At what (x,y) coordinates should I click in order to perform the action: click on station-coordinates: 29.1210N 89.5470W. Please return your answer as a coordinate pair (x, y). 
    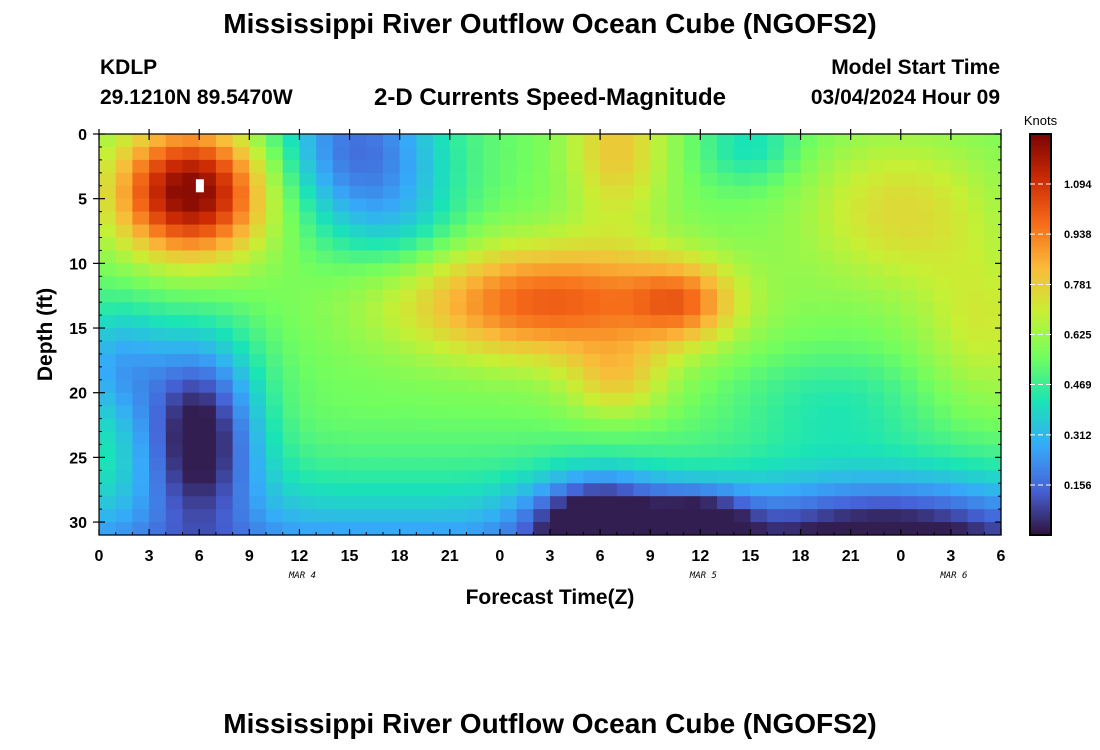
    Looking at the image, I should click on (196, 97).